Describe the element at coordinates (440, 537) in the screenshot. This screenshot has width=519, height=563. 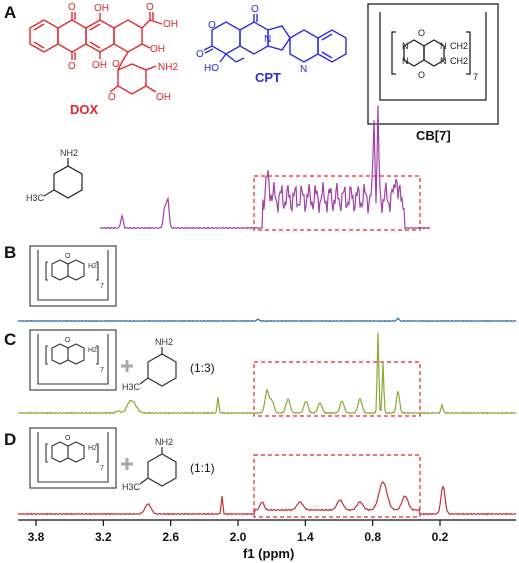
I see `x-tick-label: 0.2` at that location.